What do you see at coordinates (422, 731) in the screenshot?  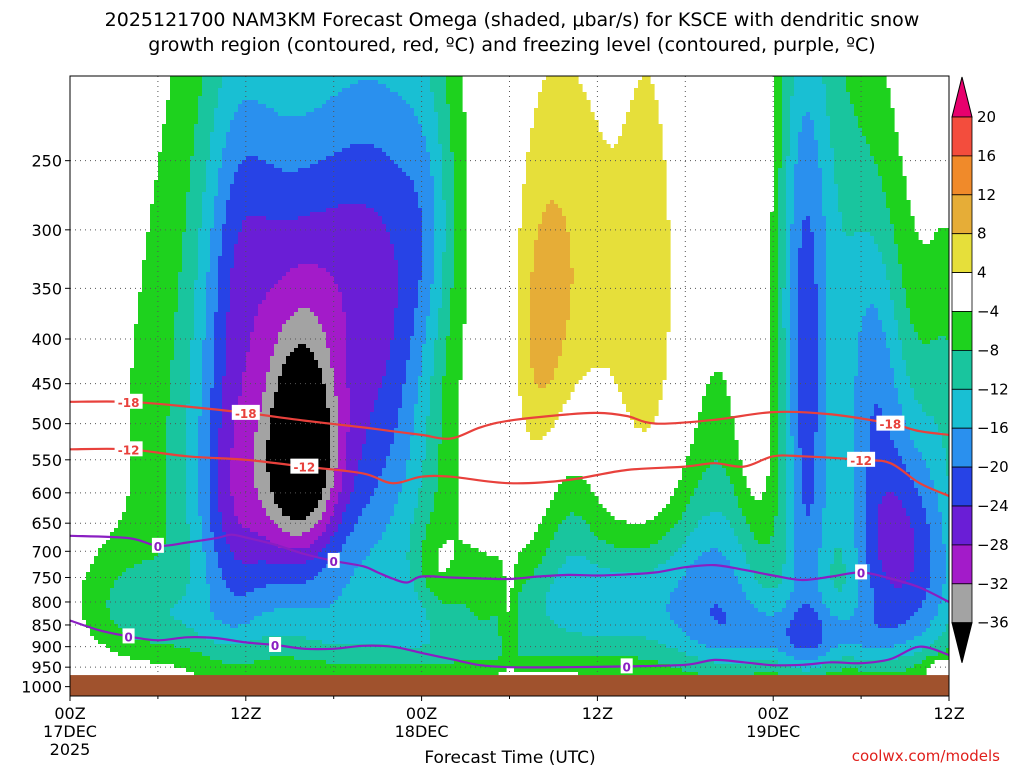 I see `x-tick-date: 18DEC` at bounding box center [422, 731].